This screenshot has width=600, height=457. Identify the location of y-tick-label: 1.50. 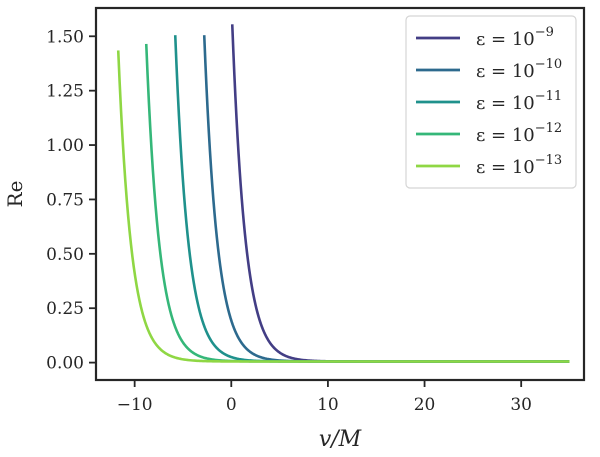
(65, 37).